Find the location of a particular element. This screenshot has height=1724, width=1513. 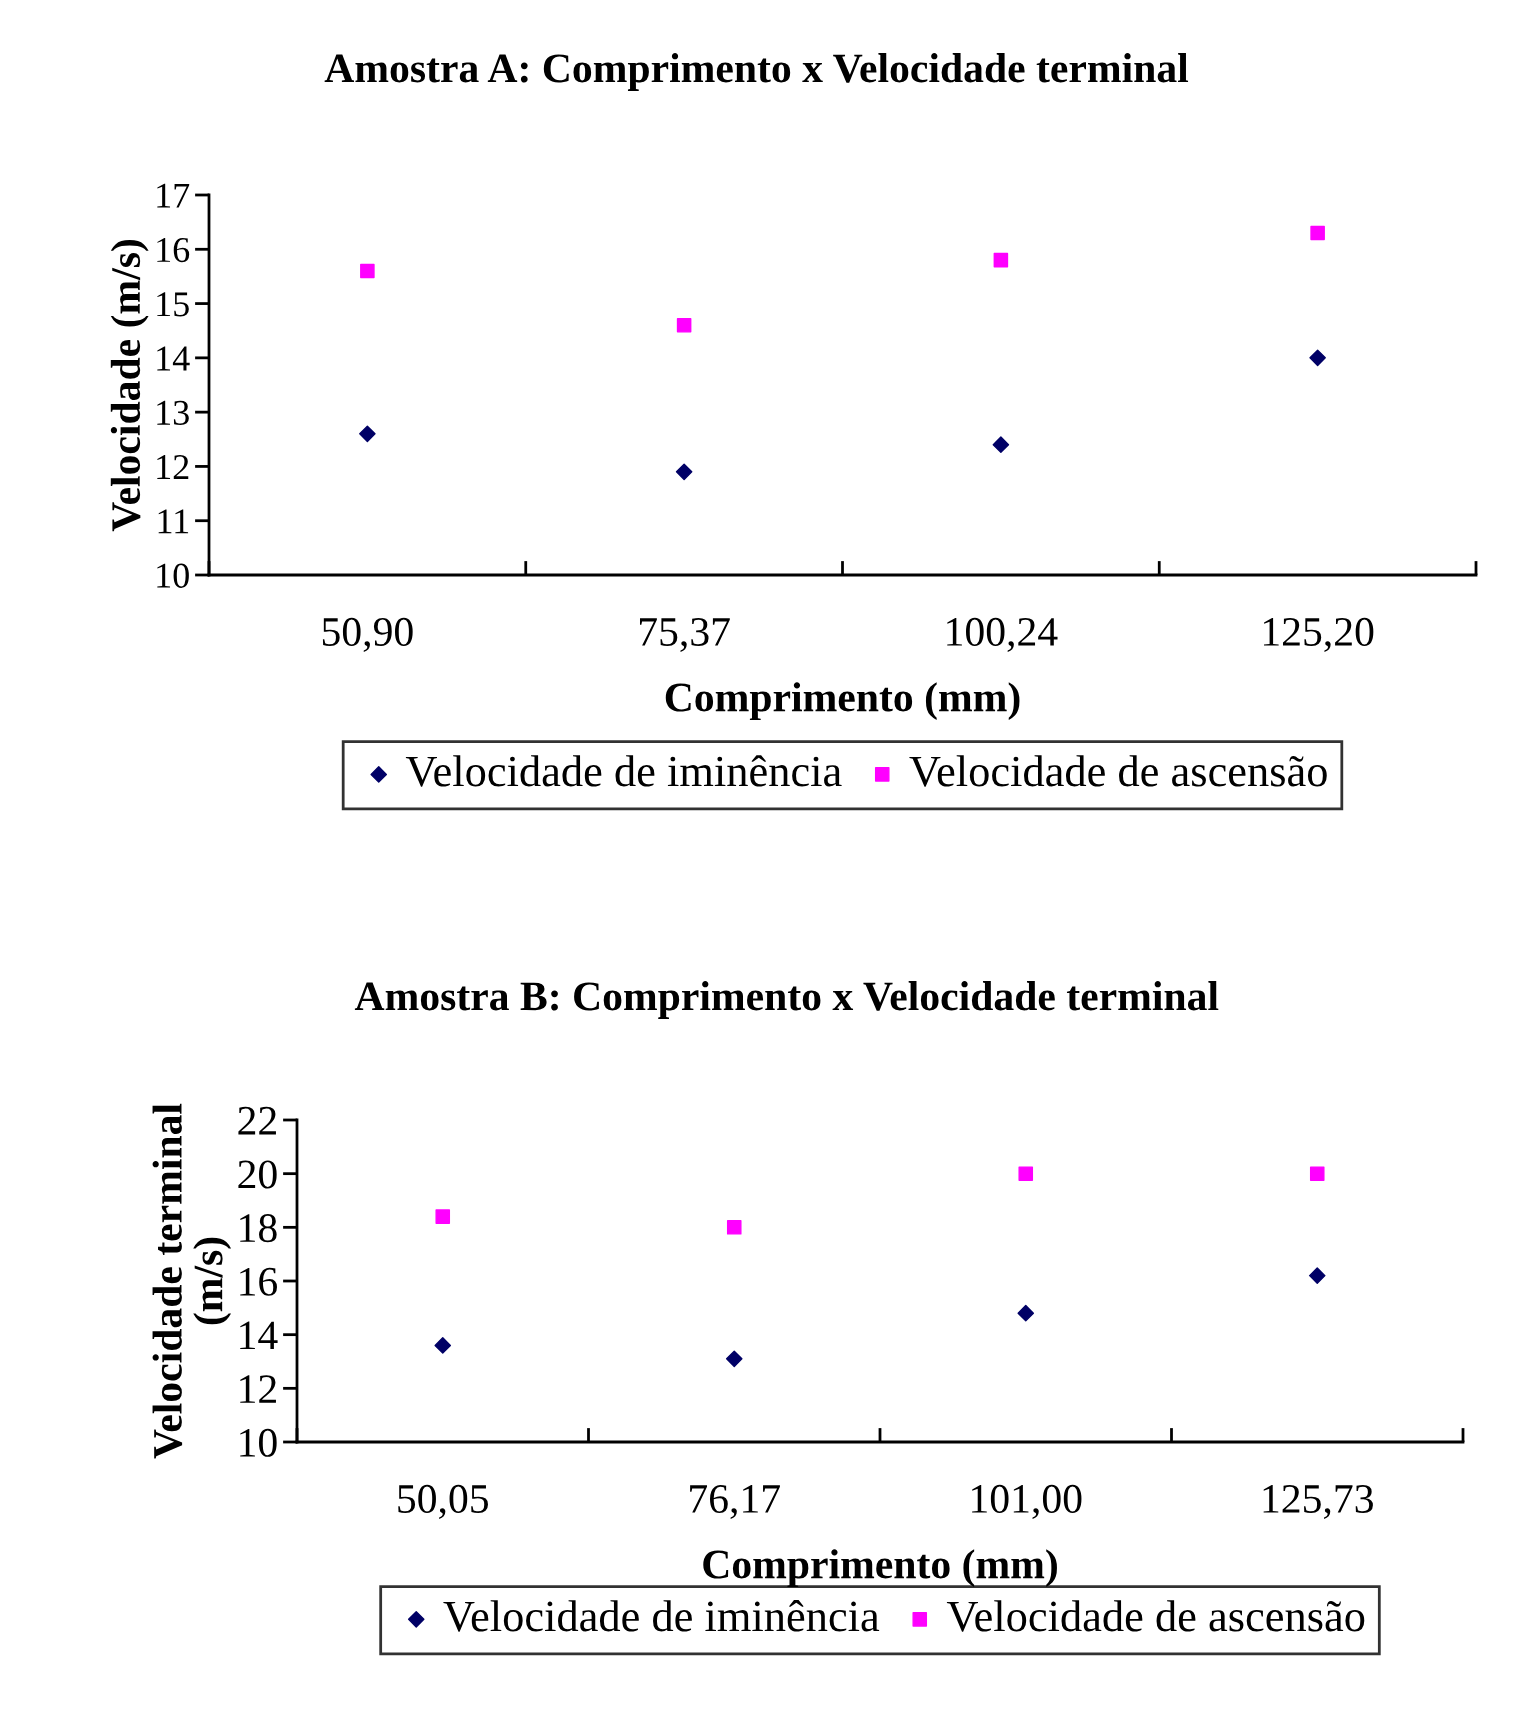

x-tick-label: 50,90 is located at coordinates (367, 634).